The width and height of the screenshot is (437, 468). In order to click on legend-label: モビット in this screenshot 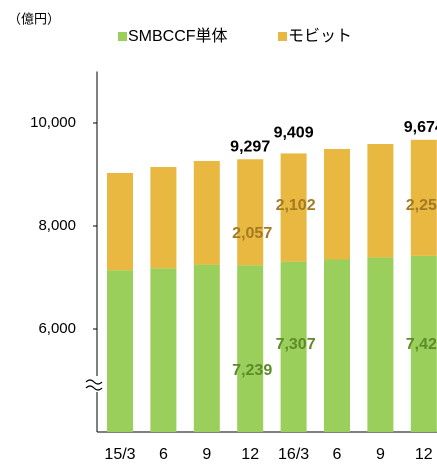, I will do `click(320, 36)`.